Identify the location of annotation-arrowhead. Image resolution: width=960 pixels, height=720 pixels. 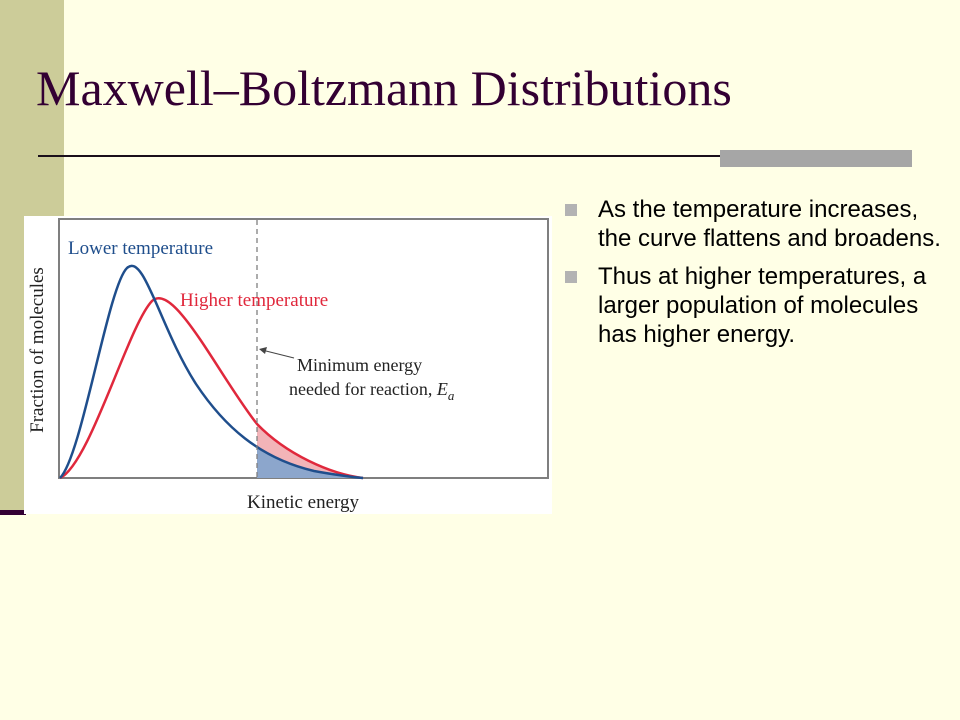
(263, 350).